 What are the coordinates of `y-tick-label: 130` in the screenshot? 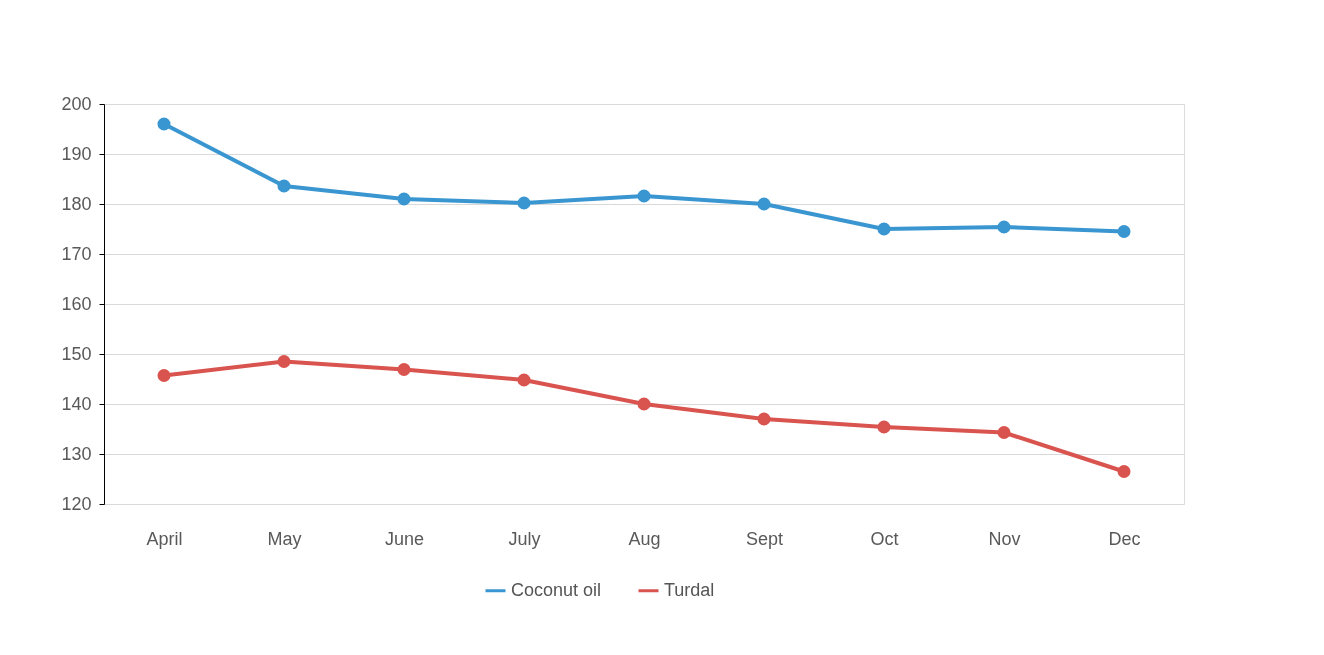 It's located at (76, 453).